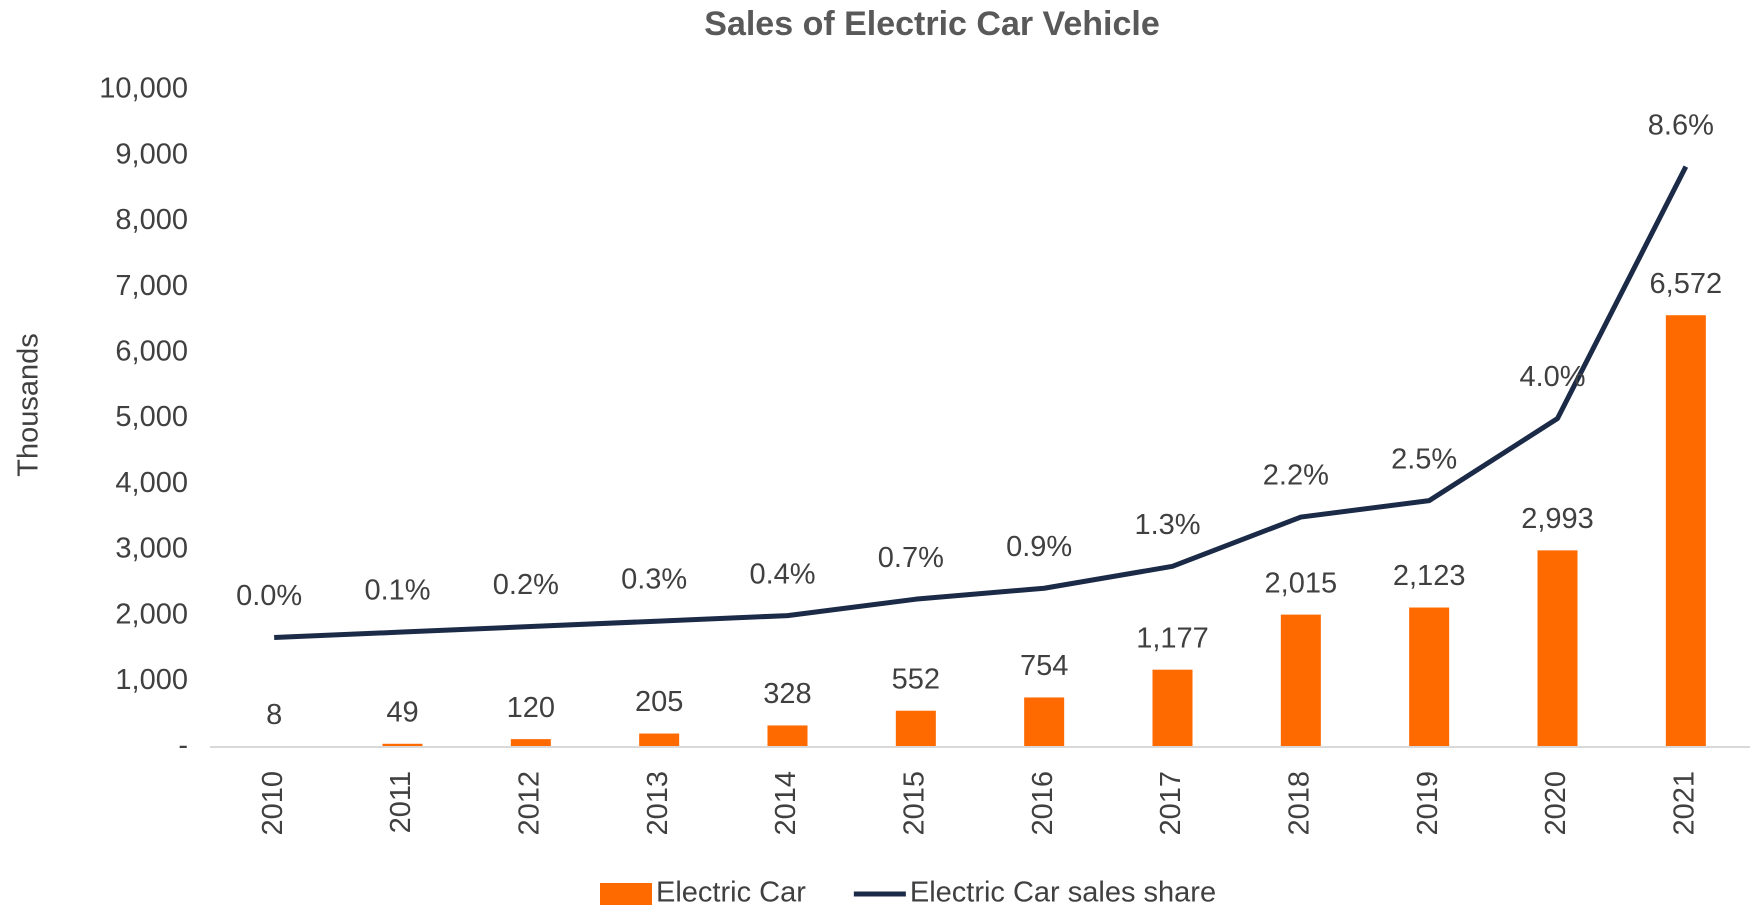 This screenshot has width=1756, height=914. Describe the element at coordinates (274, 715) in the screenshot. I see `data-label: 8` at that location.